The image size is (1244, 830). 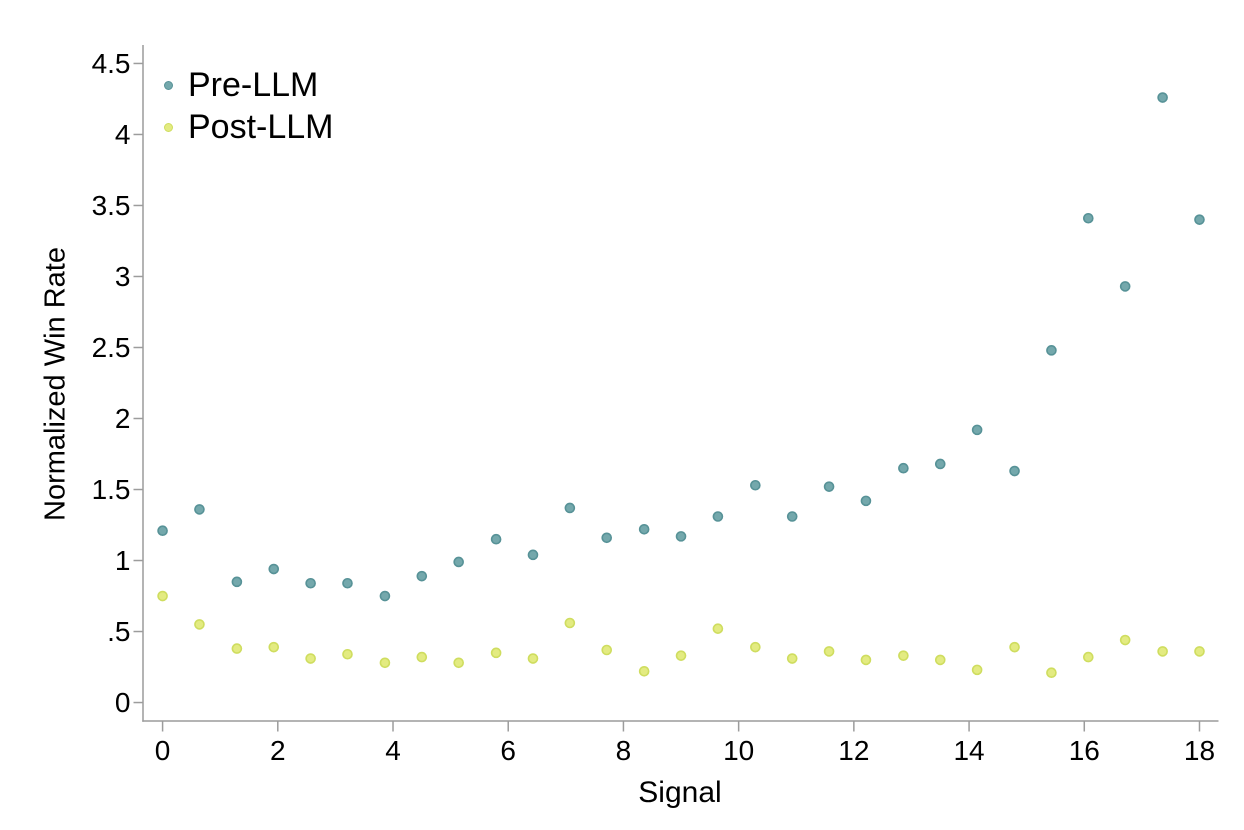 I want to click on y-tick-label: 4.5, so click(x=111, y=63).